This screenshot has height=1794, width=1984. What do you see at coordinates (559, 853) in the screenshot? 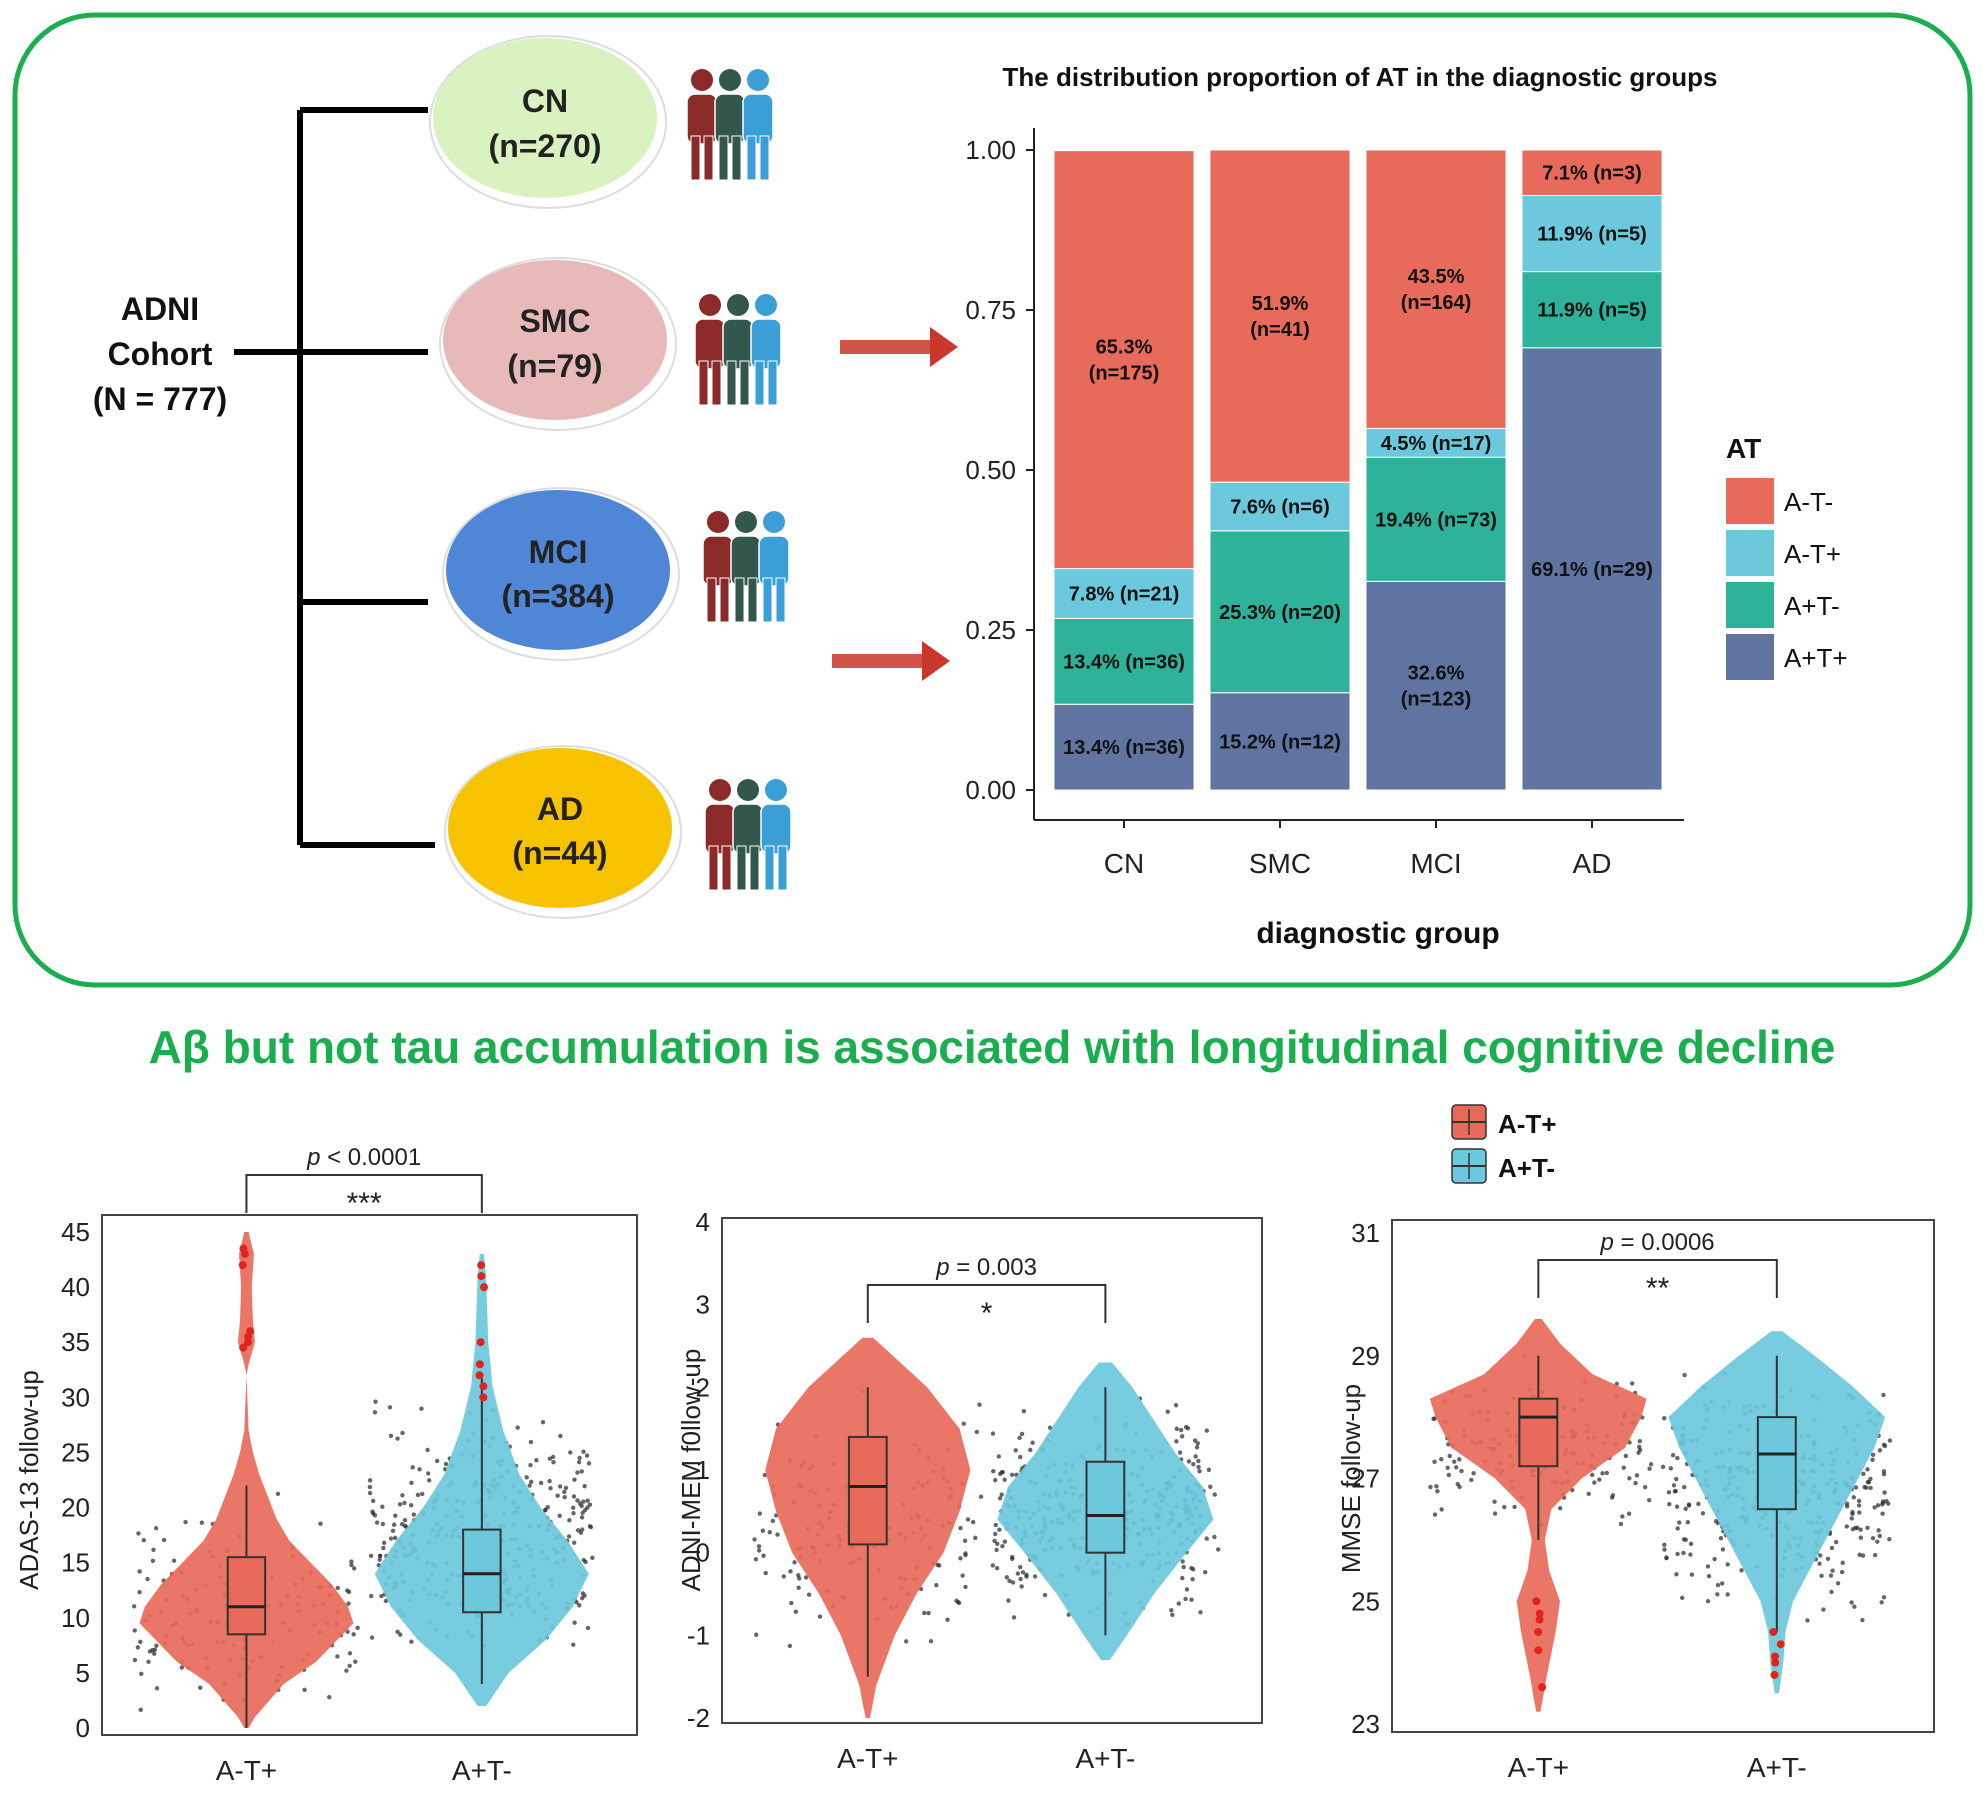
I see `group-count-ad: (n=44)` at bounding box center [559, 853].